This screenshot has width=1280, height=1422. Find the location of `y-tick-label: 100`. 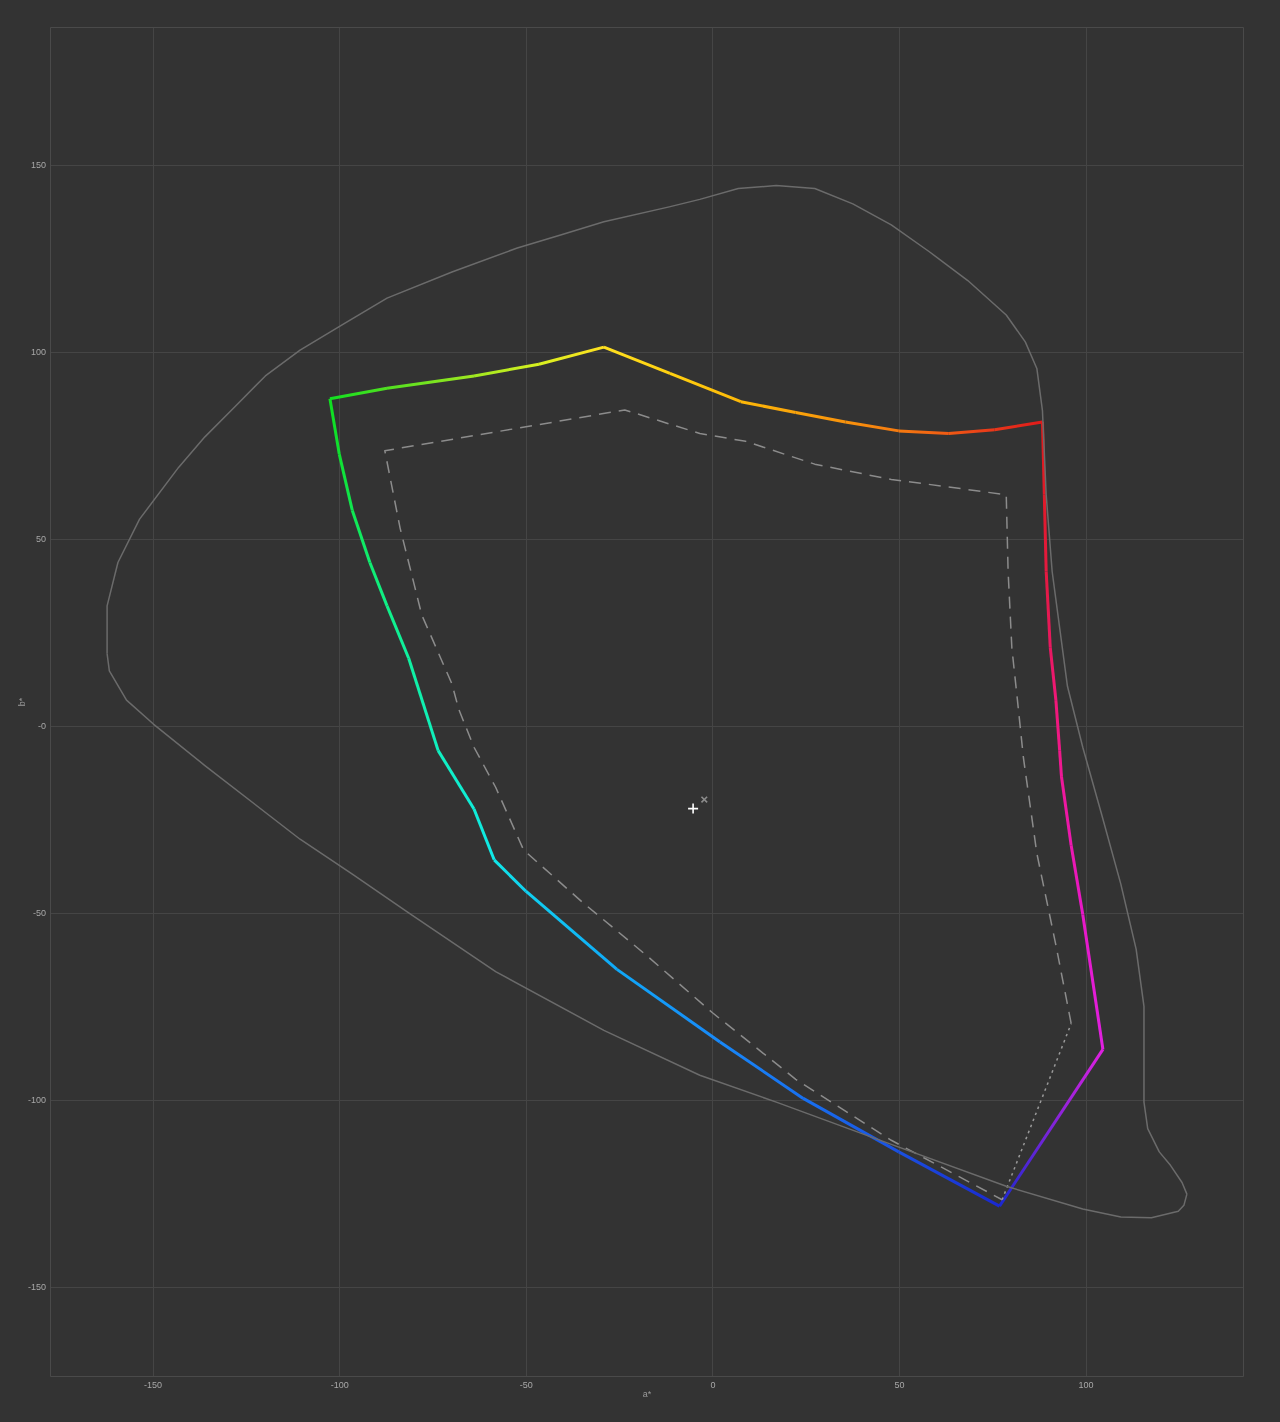

y-tick-label: 100 is located at coordinates (38, 351).